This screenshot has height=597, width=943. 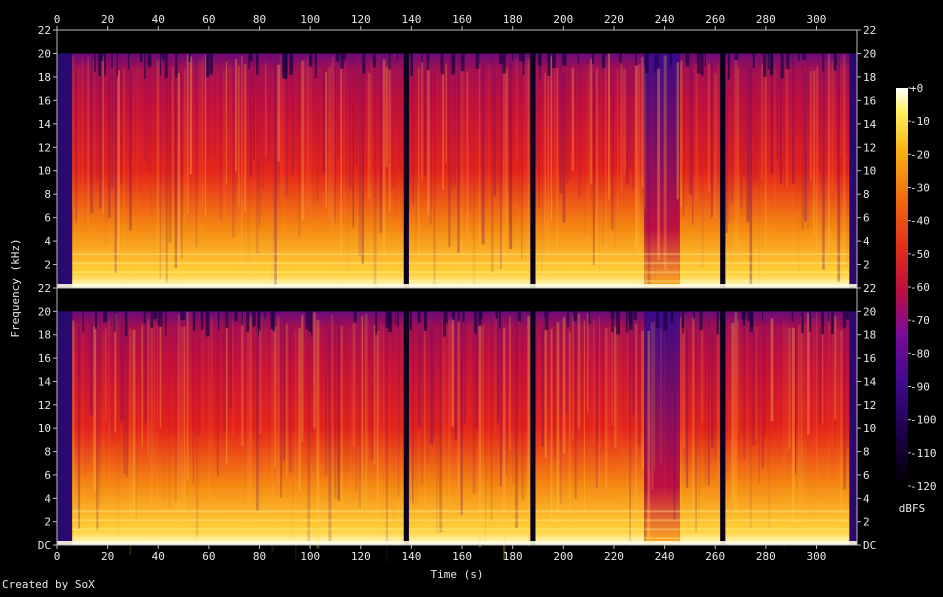 I want to click on y-tick-label-right: 2, so click(x=866, y=265).